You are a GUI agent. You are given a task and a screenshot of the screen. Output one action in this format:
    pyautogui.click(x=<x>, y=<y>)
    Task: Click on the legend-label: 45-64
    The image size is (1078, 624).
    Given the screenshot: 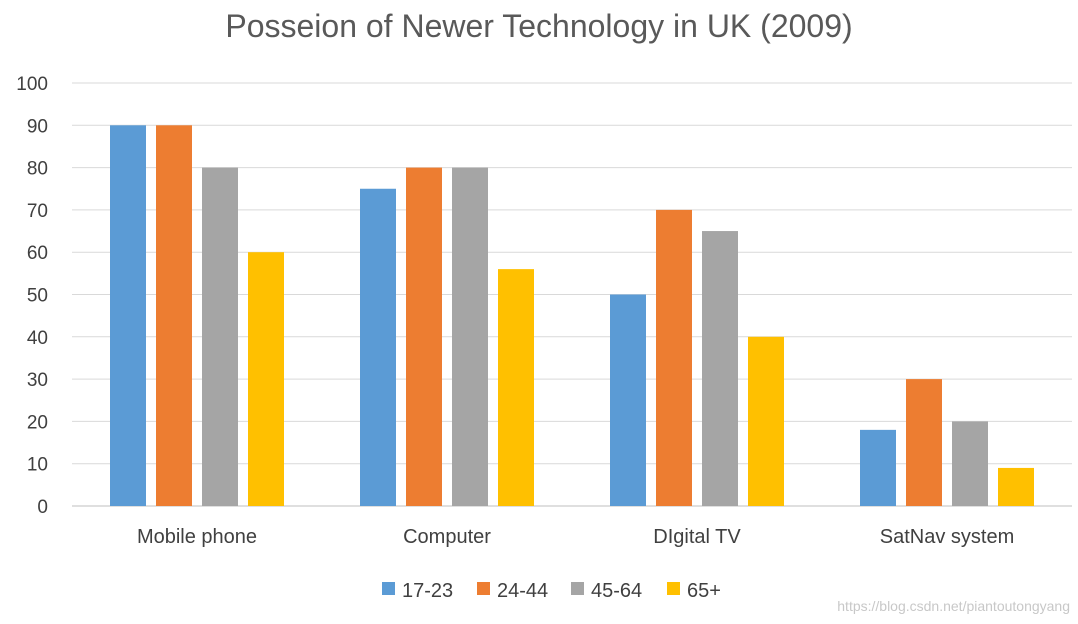 What is the action you would take?
    pyautogui.click(x=616, y=591)
    